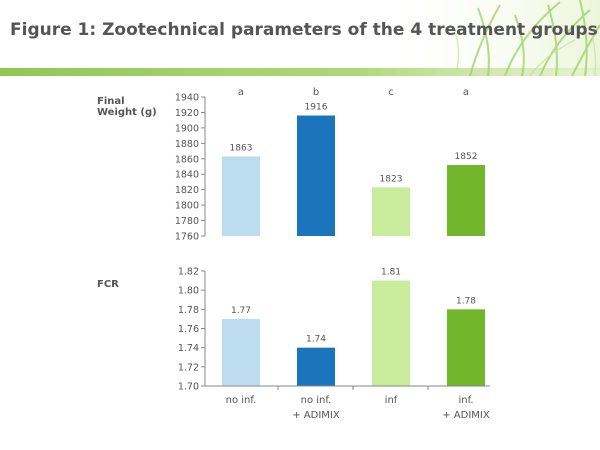 The image size is (600, 450). What do you see at coordinates (187, 144) in the screenshot?
I see `y-tick-label: 1880` at bounding box center [187, 144].